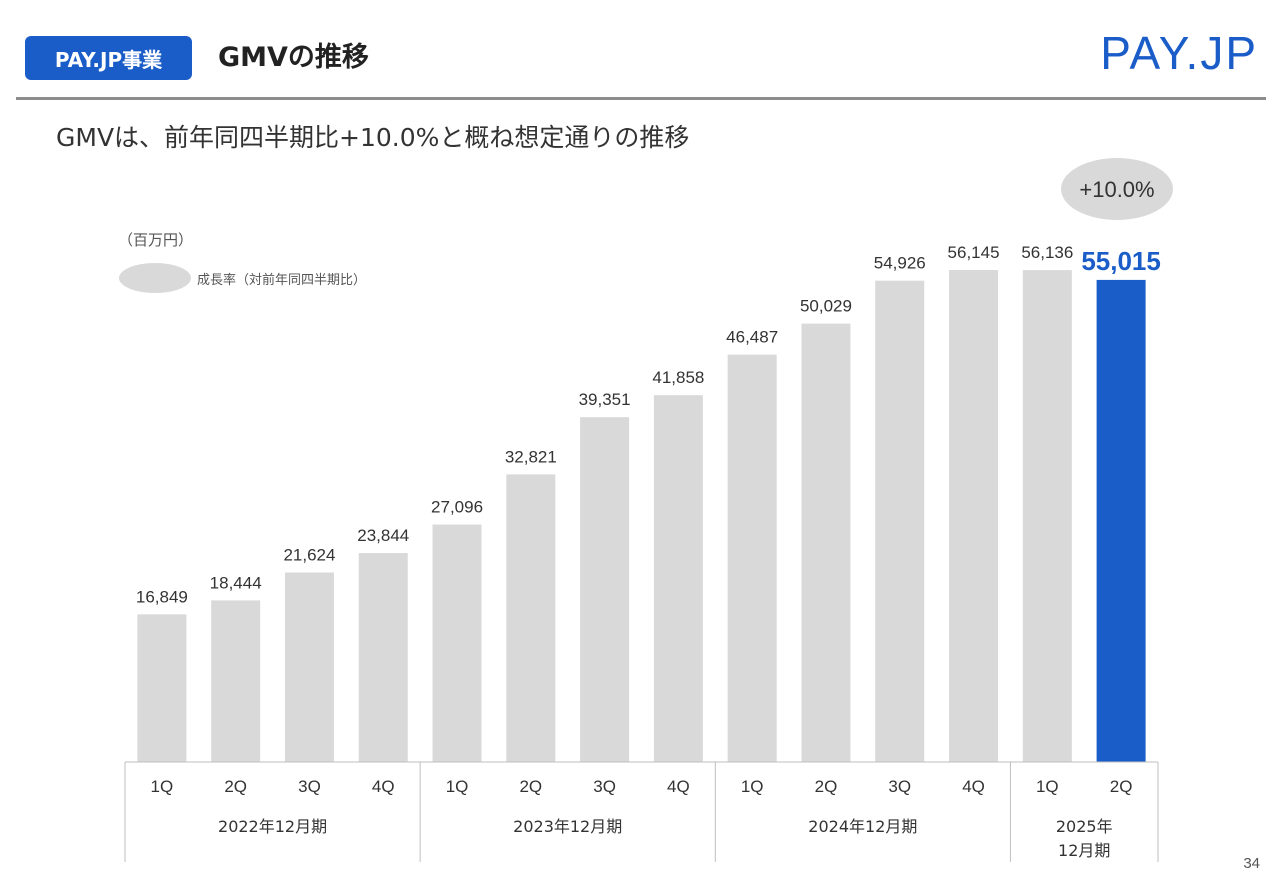 The image size is (1280, 886). Describe the element at coordinates (752, 337) in the screenshot. I see `value-label-9: 46,487` at that location.